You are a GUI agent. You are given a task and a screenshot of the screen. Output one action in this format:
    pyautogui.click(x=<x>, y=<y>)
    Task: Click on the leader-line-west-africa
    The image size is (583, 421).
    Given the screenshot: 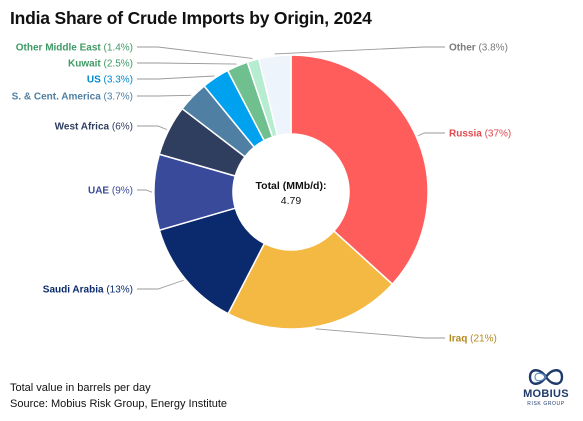 What is the action you would take?
    pyautogui.click(x=152, y=127)
    